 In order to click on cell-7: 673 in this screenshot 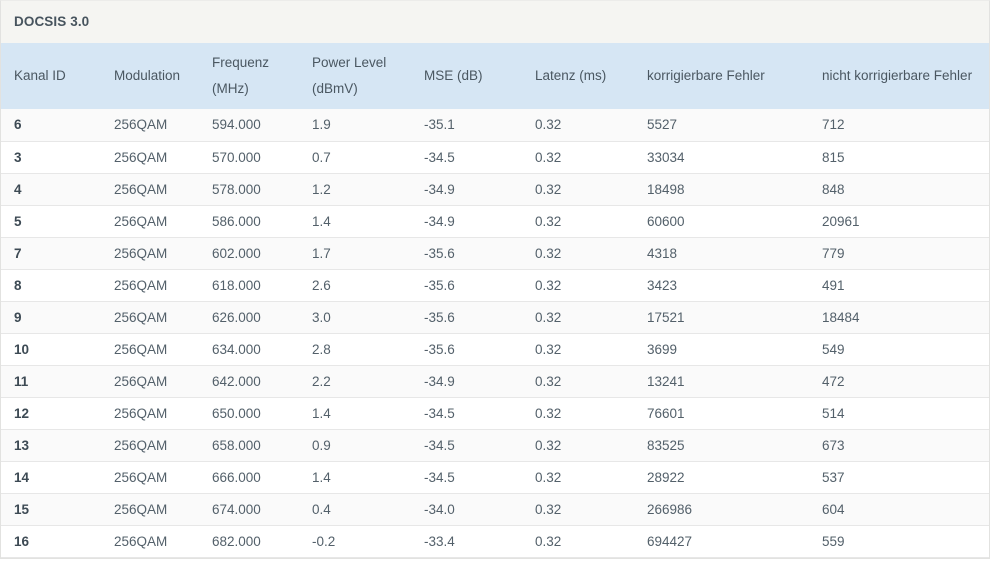, I will do `click(899, 445)`.